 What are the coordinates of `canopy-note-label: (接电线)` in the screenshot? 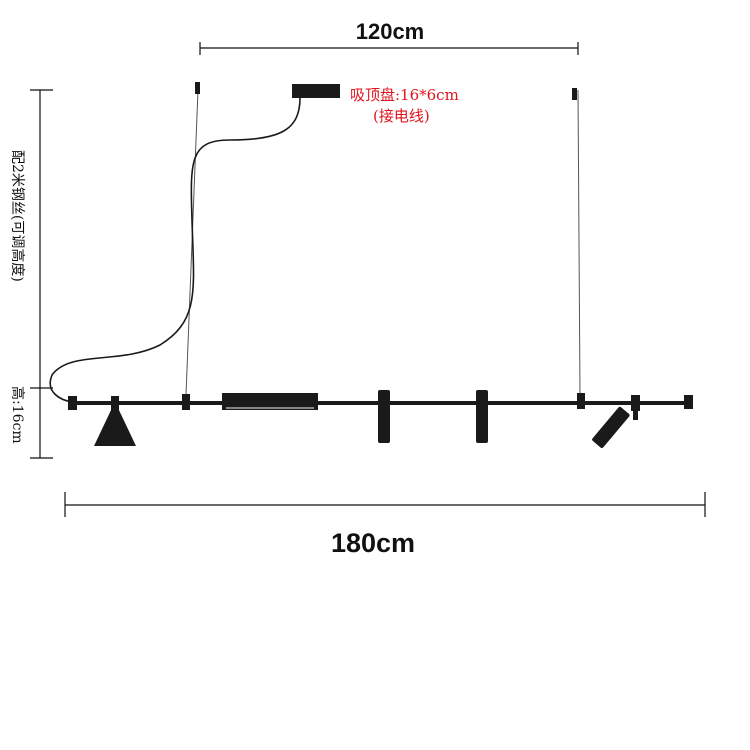 It's located at (401, 116).